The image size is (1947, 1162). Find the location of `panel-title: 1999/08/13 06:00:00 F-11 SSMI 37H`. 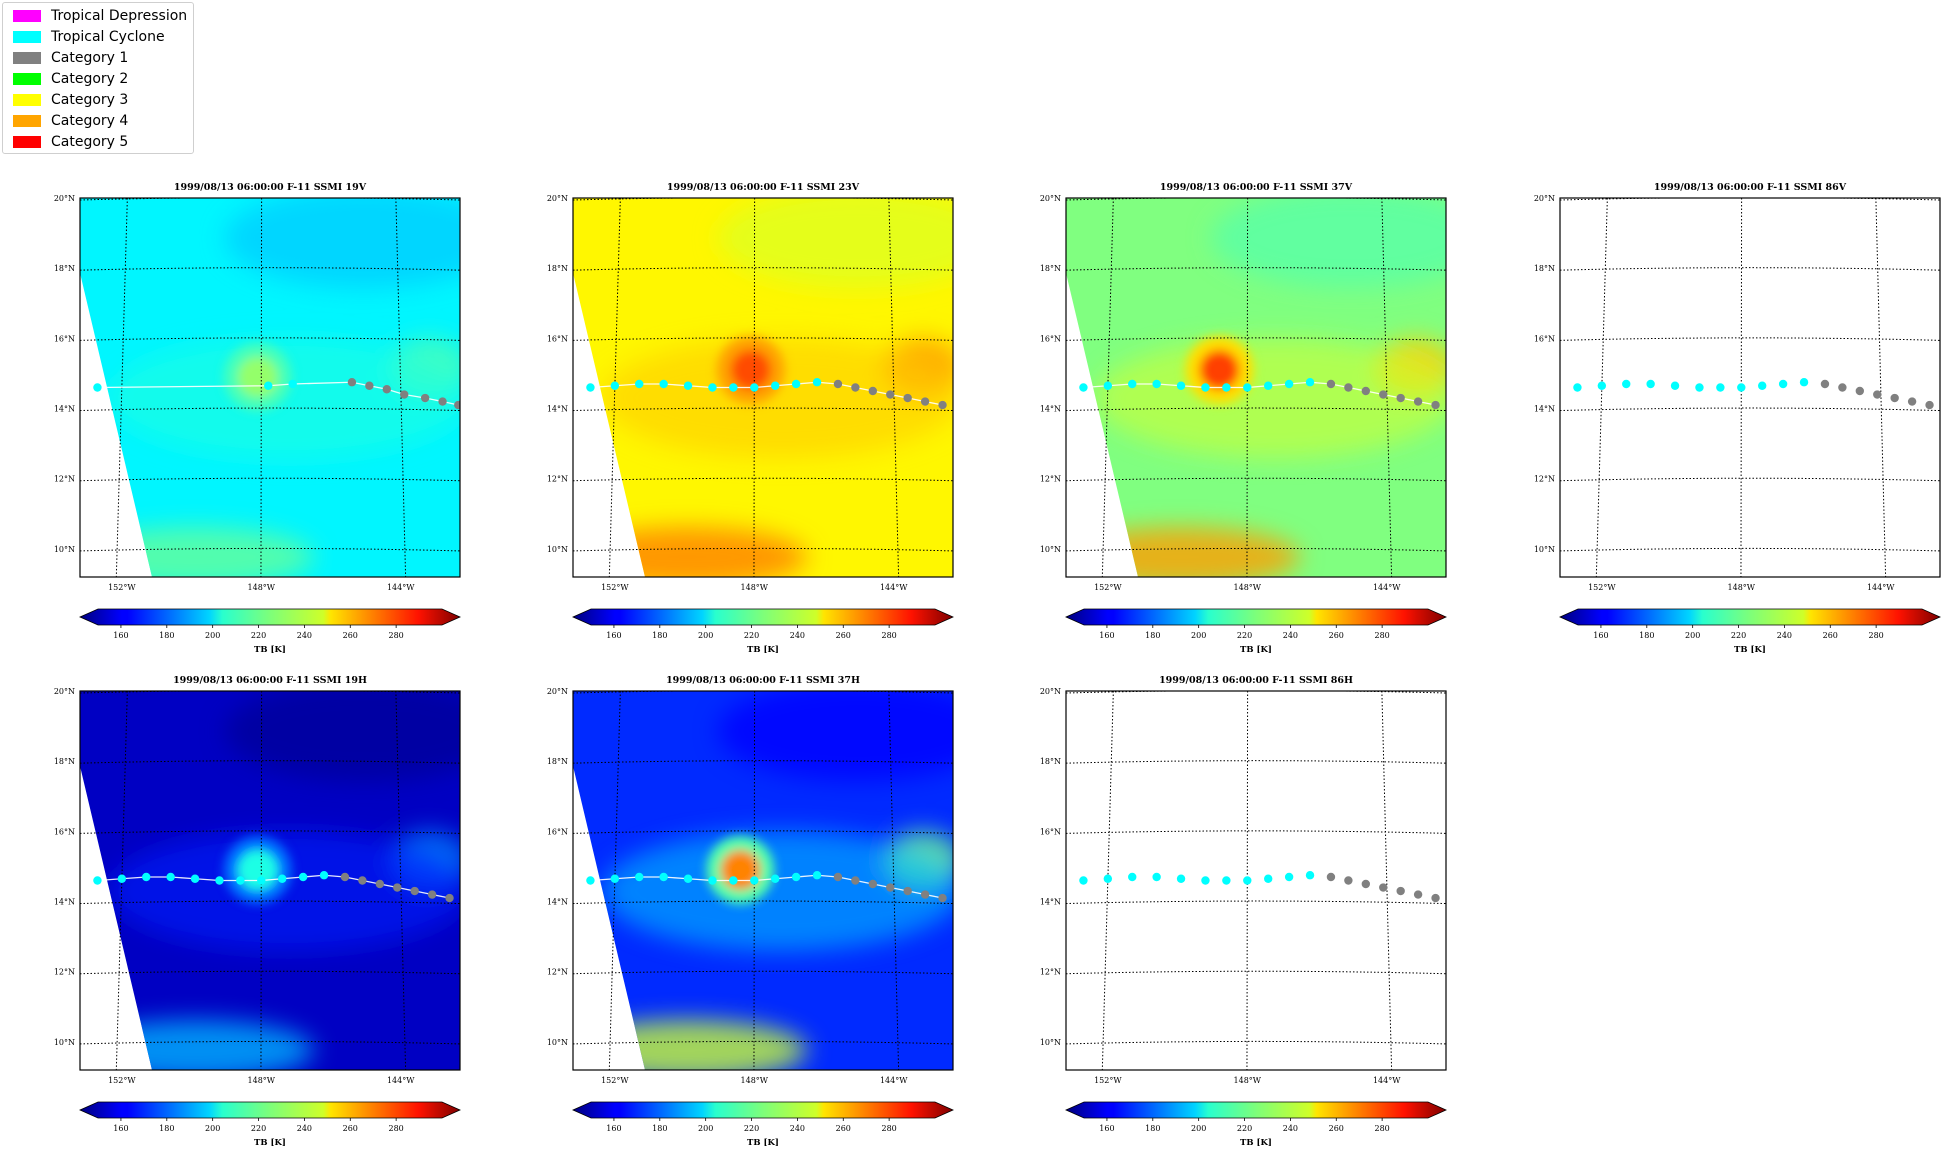

panel-title: 1999/08/13 06:00:00 F-11 SSMI 37H is located at coordinates (763, 680).